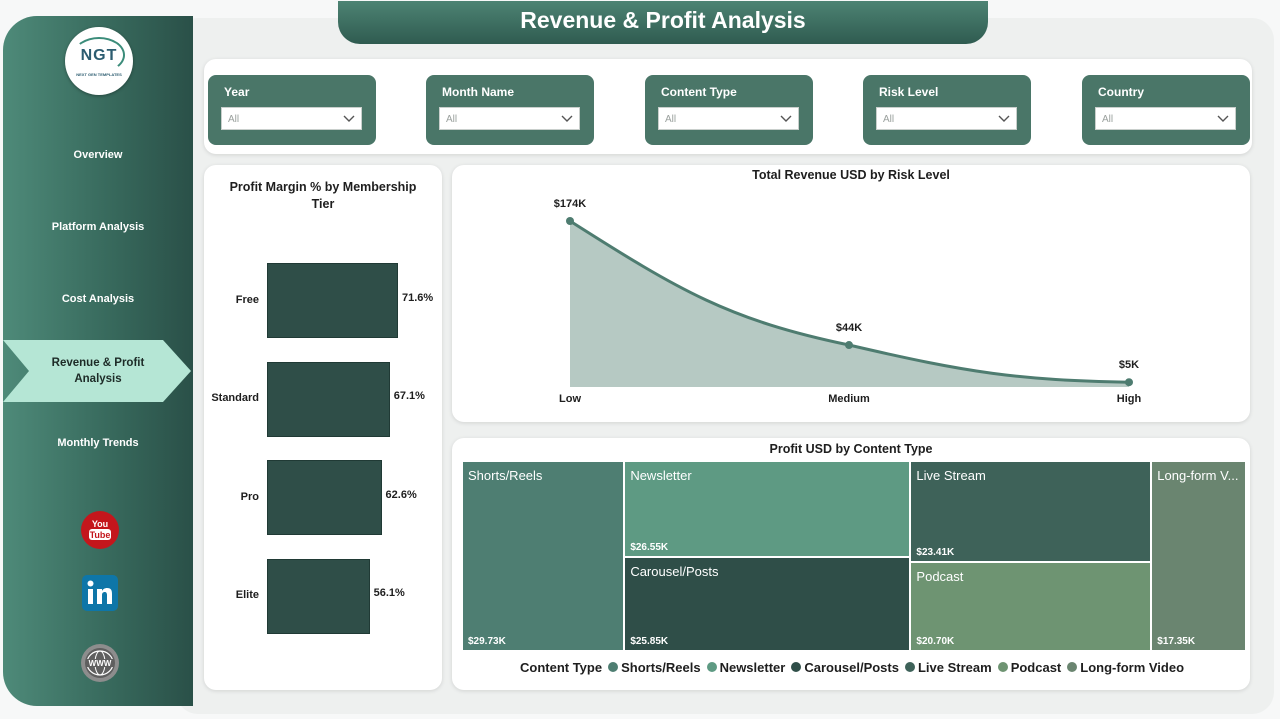 The height and width of the screenshot is (719, 1280). I want to click on profit-margin-title-line2: Tier, so click(323, 204).